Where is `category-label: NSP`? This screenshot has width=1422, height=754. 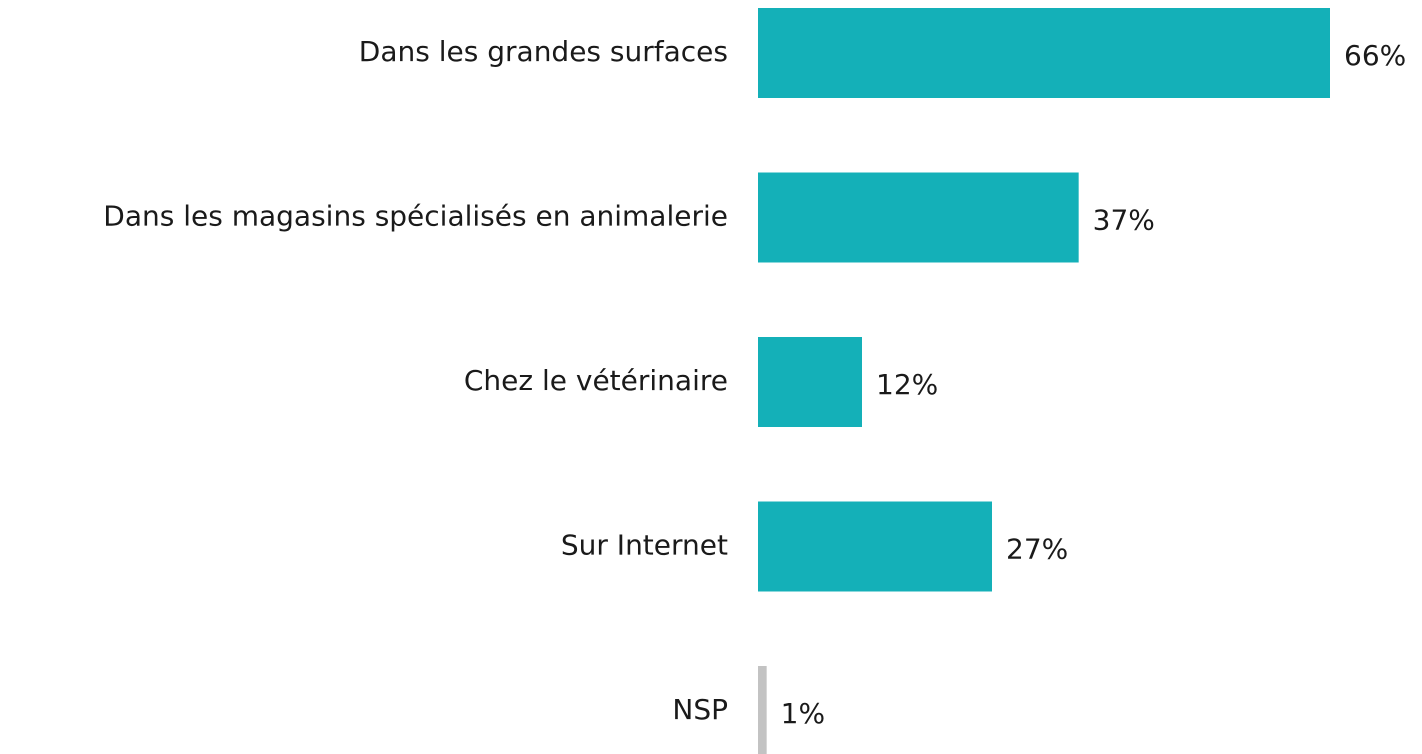
category-label: NSP is located at coordinates (700, 709).